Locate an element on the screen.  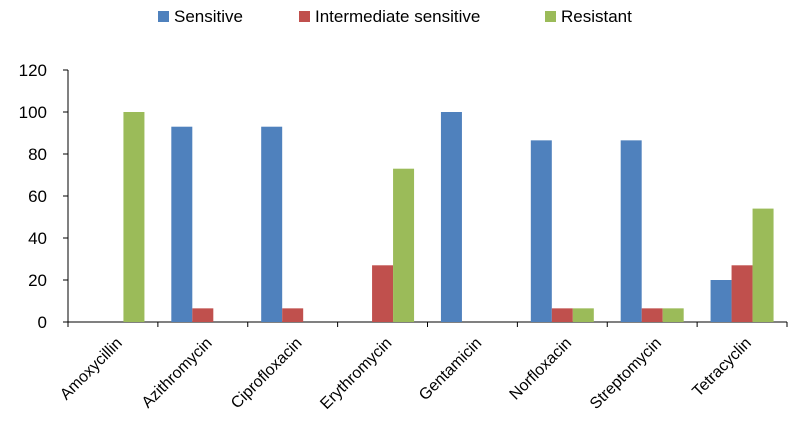
legend-label-0: Sensitive is located at coordinates (208, 16).